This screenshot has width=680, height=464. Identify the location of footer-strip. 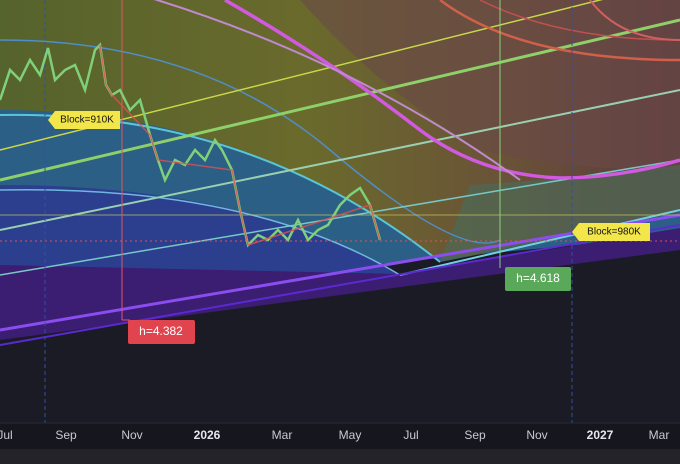
(340, 456).